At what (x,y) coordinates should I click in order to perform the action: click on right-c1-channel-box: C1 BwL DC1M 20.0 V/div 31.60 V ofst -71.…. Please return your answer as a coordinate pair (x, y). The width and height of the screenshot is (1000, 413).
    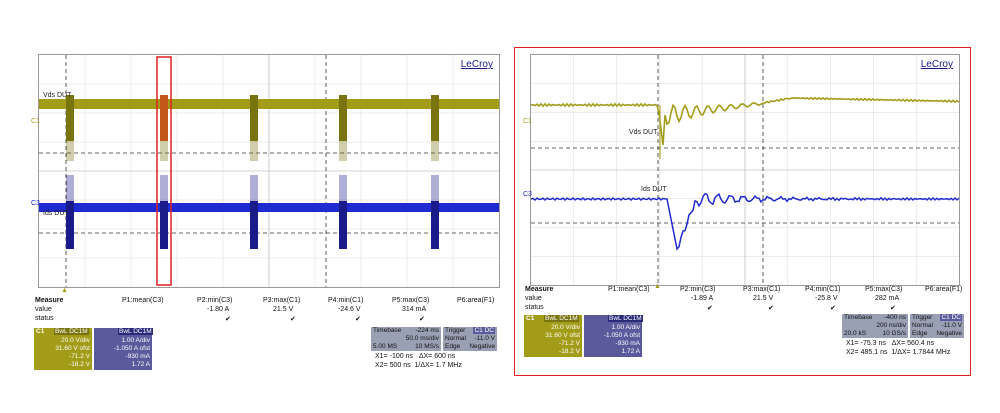
    Looking at the image, I should click on (553, 336).